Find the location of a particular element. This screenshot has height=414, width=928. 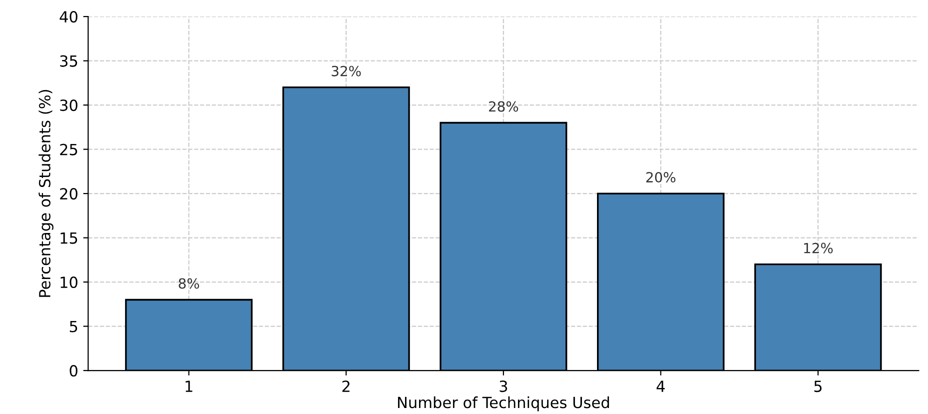

y-tick-label: 15 is located at coordinates (69, 238).